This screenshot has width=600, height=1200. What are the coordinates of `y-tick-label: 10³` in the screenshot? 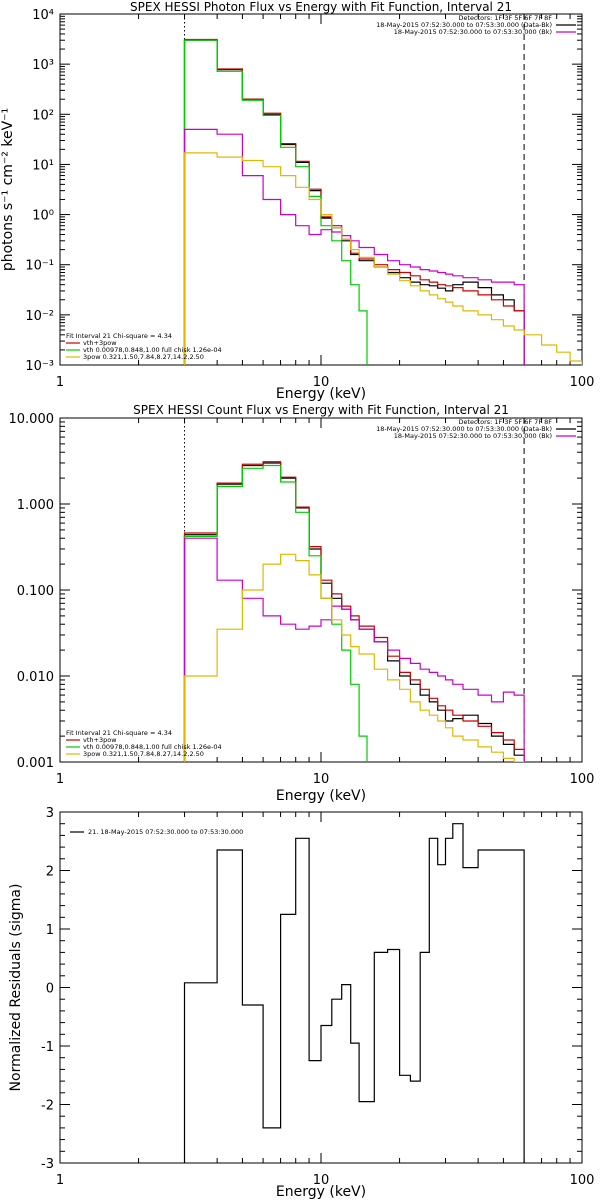 It's located at (43, 65).